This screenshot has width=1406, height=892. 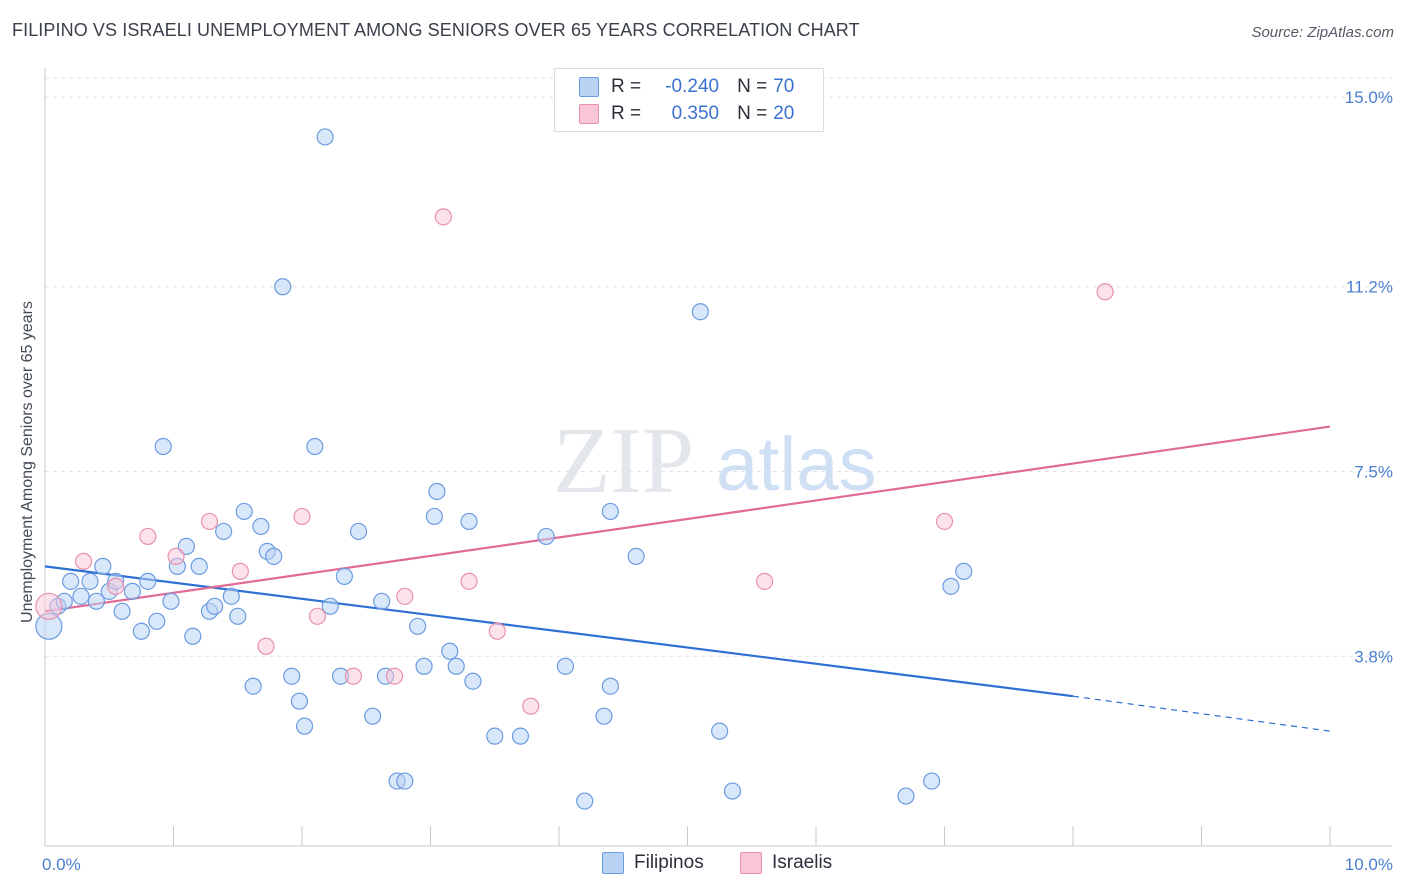 I want to click on filipinos-legend-label: Filipinos, so click(x=669, y=862).